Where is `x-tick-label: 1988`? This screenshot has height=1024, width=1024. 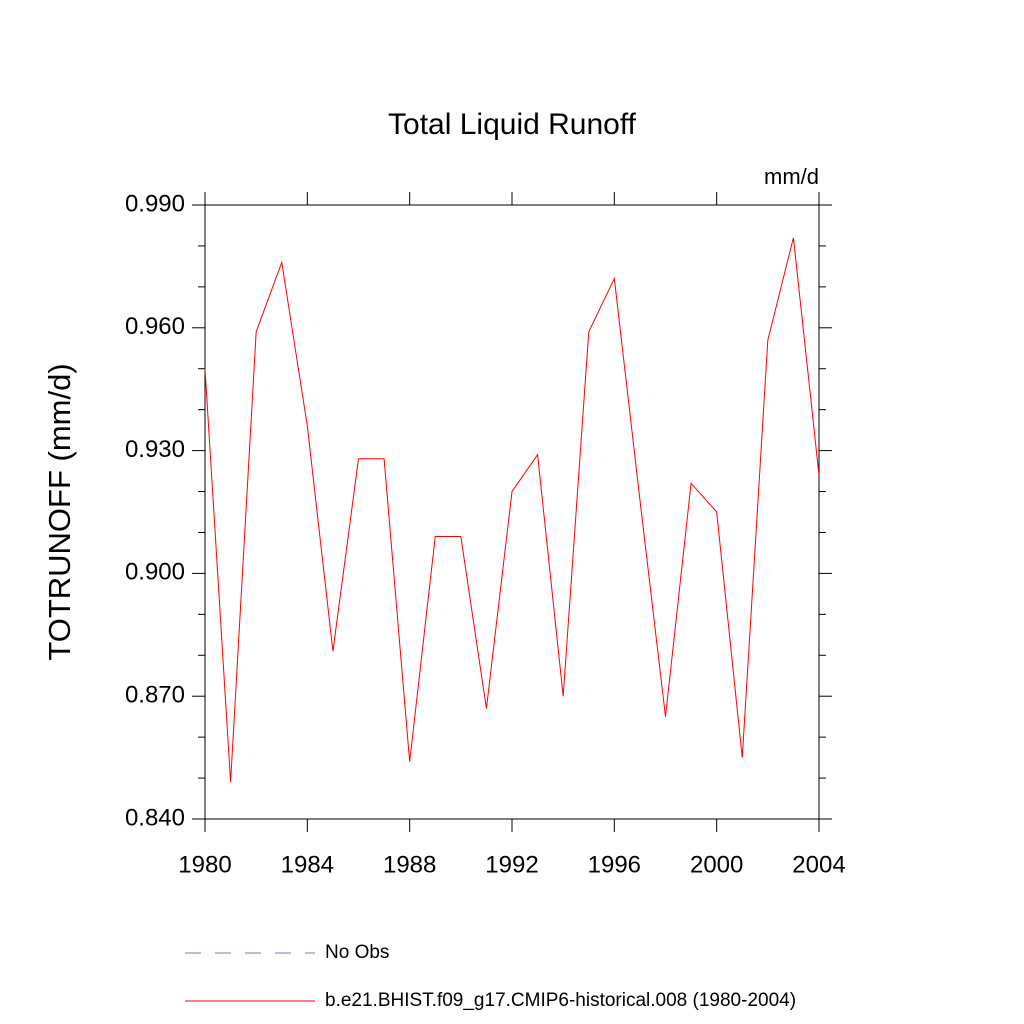
x-tick-label: 1988 is located at coordinates (409, 864).